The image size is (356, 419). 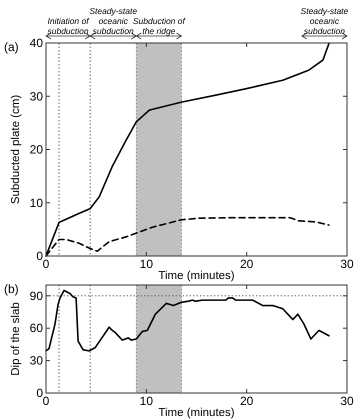 What do you see at coordinates (16, 149) in the screenshot?
I see `y-axis-title: Subducted plate (cm)` at bounding box center [16, 149].